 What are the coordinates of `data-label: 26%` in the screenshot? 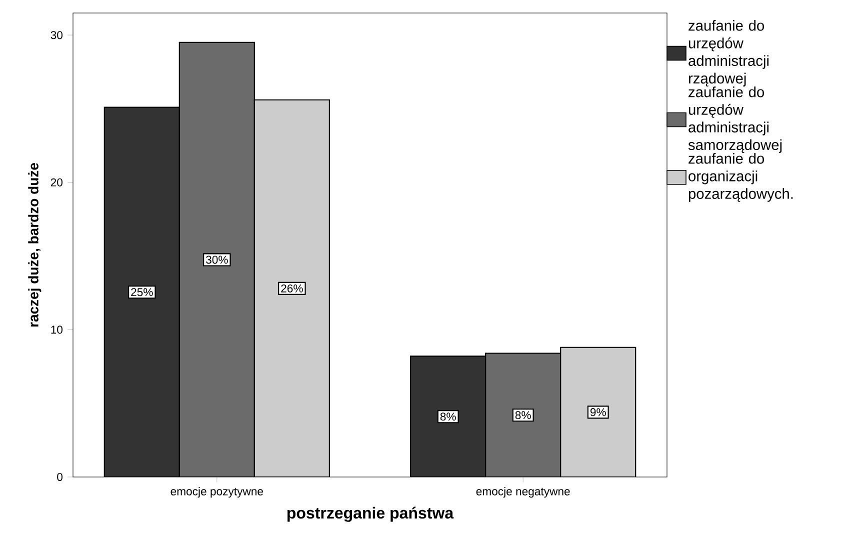 It's located at (292, 288).